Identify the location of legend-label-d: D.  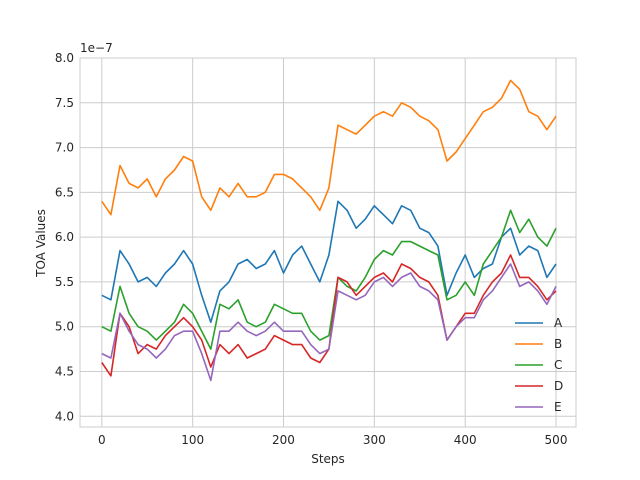
(558, 386).